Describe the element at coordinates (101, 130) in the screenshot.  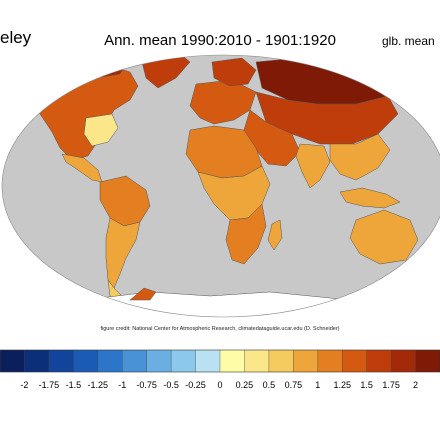
I see `region-eastern-us` at that location.